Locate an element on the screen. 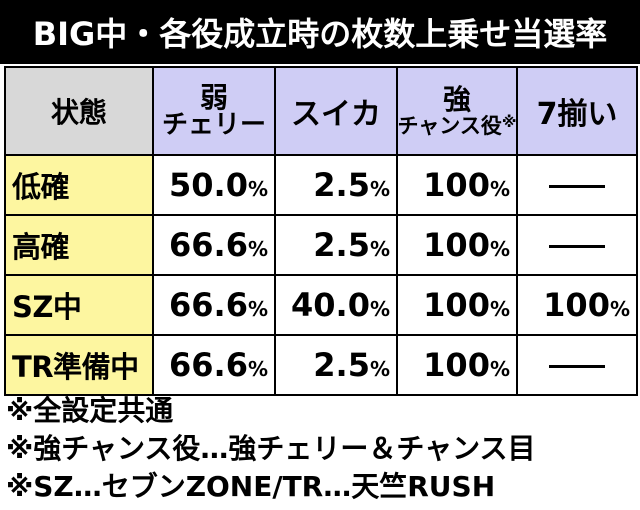 This screenshot has height=510, width=640. header-strong-chance-bottom: チャンス役※ is located at coordinates (457, 125).